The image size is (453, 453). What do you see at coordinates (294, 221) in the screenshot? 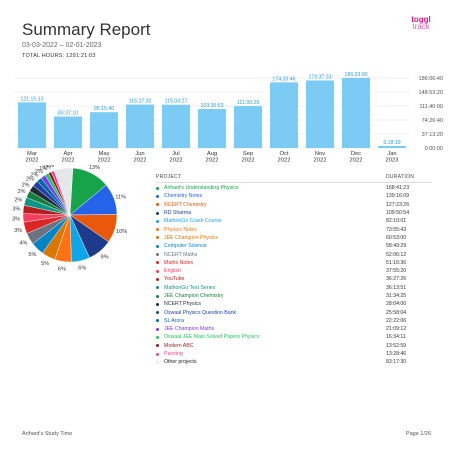
I see `table-row: MathonGo Crash Course 82:10:01` at bounding box center [294, 221].